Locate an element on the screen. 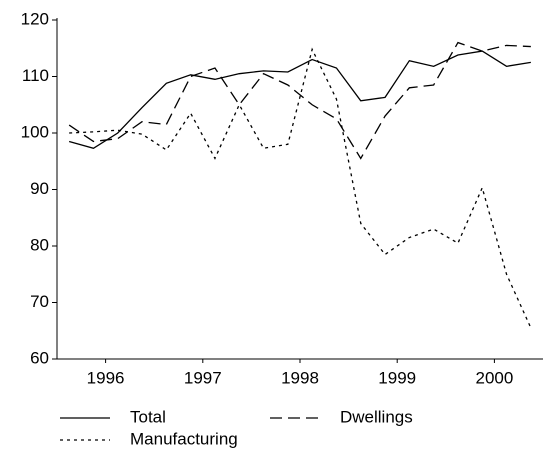 This screenshot has width=545, height=454. legend-label: Total is located at coordinates (148, 416).